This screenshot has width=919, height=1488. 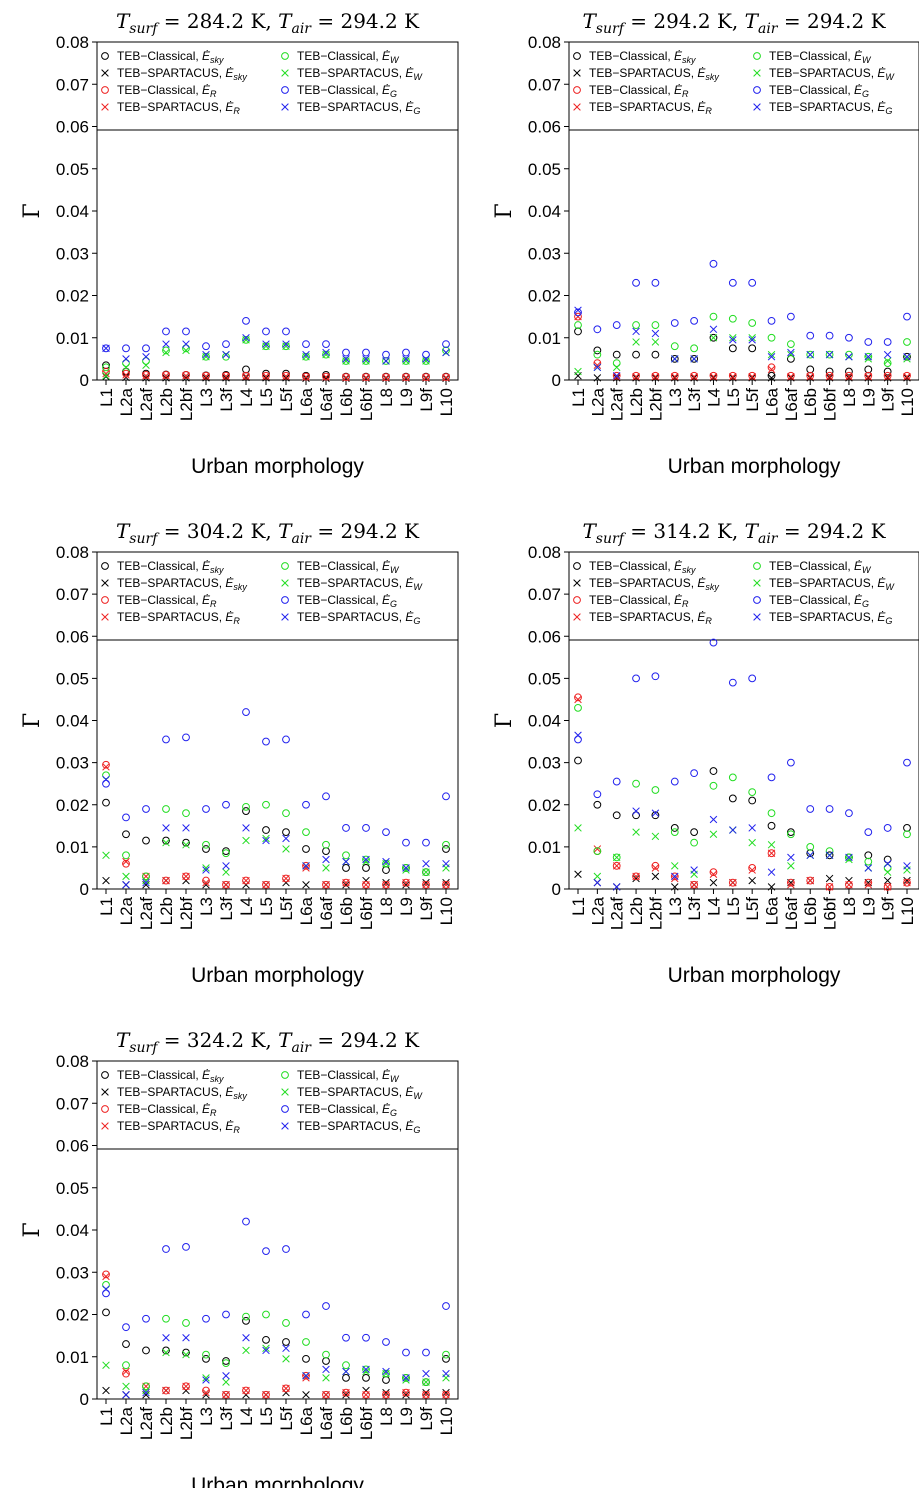 What do you see at coordinates (772, 910) in the screenshot?
I see `x-tick-label: L6a` at bounding box center [772, 910].